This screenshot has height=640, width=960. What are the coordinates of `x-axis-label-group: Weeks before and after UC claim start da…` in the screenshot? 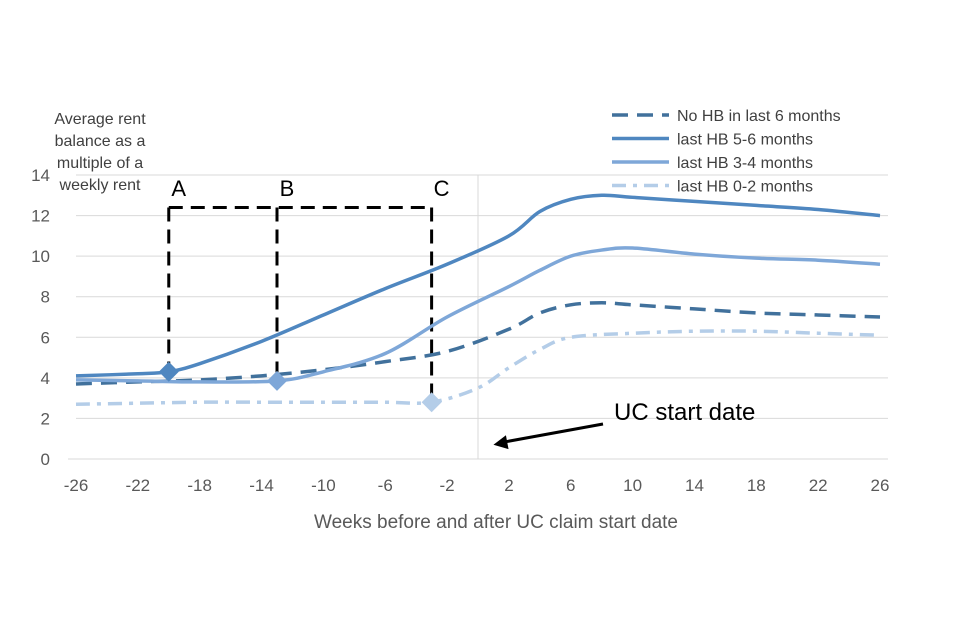 It's located at (496, 522).